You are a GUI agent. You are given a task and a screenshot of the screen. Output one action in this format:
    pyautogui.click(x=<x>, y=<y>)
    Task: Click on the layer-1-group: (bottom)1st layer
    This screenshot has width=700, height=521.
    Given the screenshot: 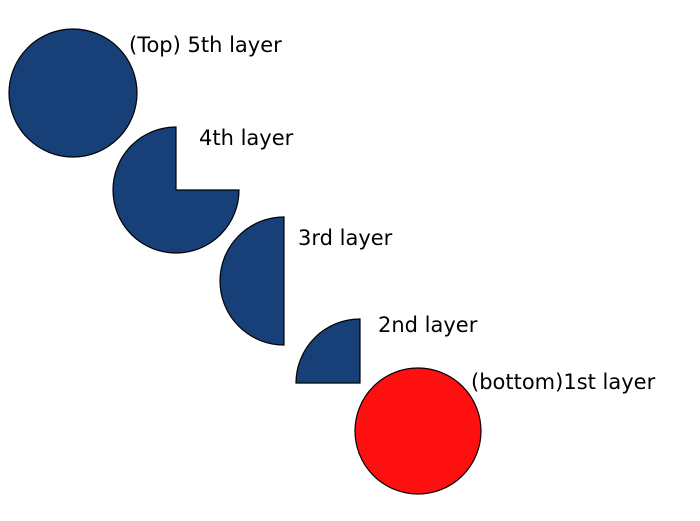 What is the action you would take?
    pyautogui.click(x=505, y=431)
    